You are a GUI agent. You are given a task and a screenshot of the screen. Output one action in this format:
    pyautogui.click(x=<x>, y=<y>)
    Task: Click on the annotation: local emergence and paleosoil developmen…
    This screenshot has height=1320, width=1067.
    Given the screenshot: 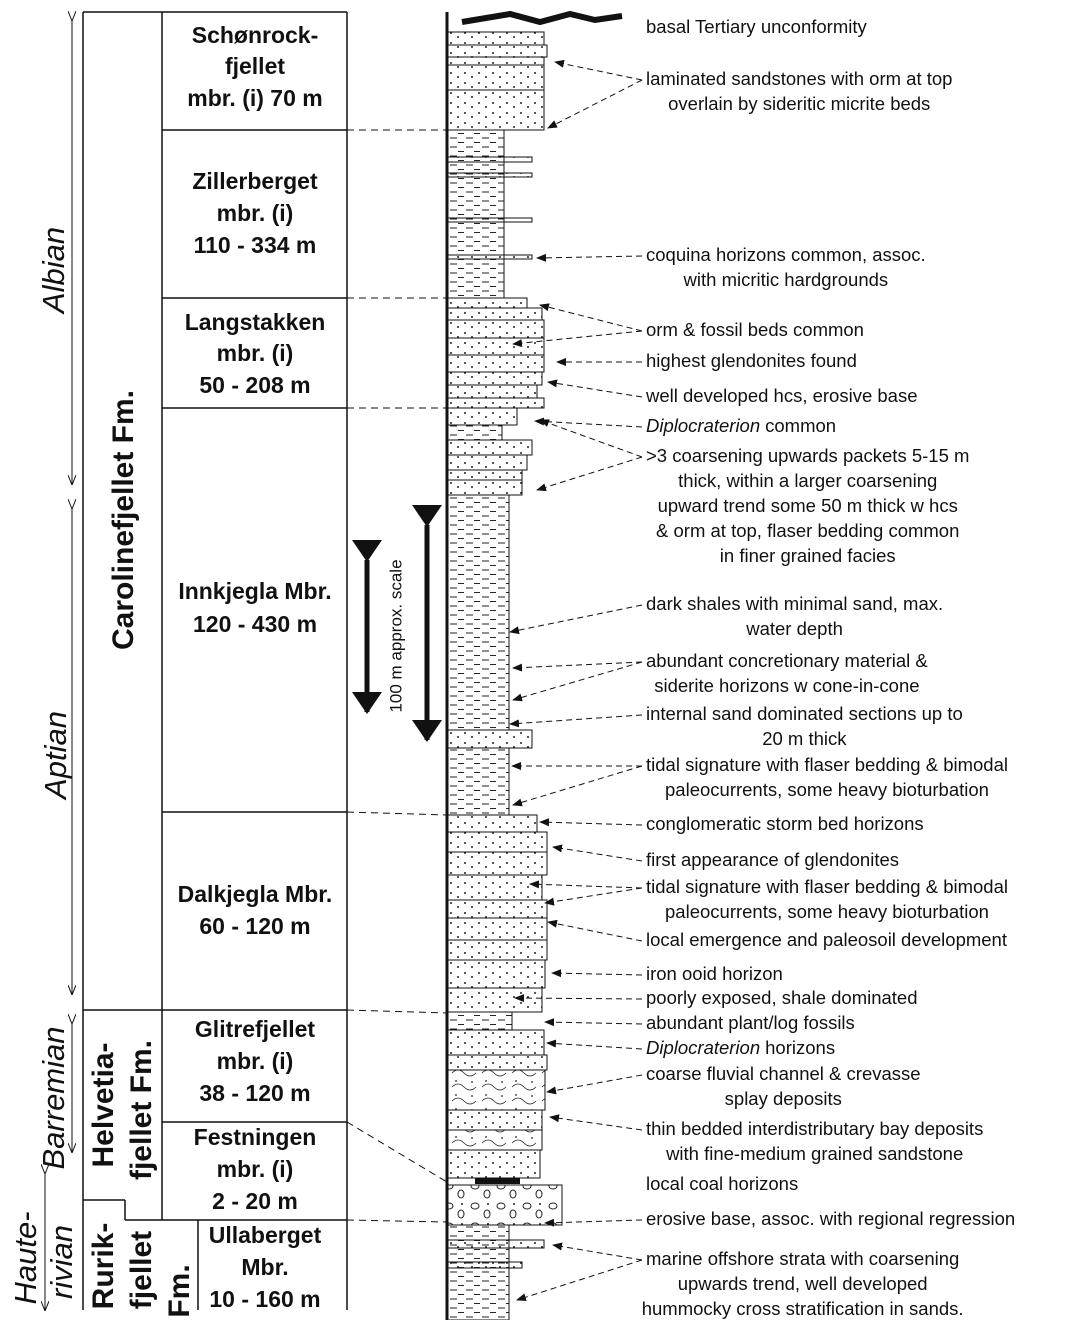 What is the action you would take?
    pyautogui.click(x=826, y=939)
    